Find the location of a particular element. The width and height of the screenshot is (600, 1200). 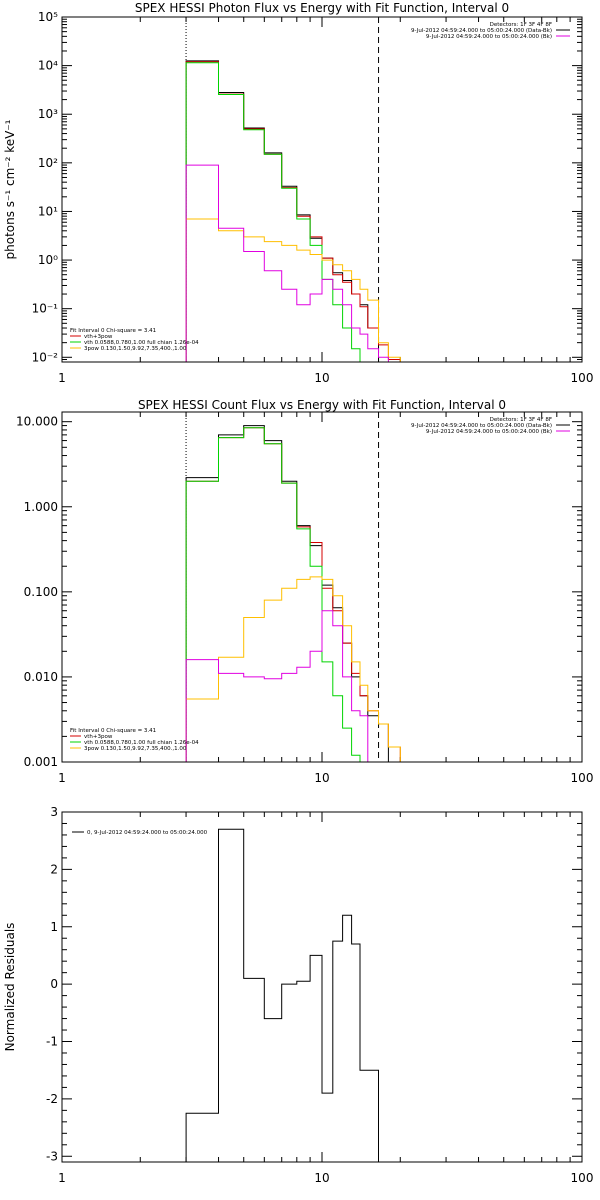

y-tick-label: 0.010 is located at coordinates (41, 677).